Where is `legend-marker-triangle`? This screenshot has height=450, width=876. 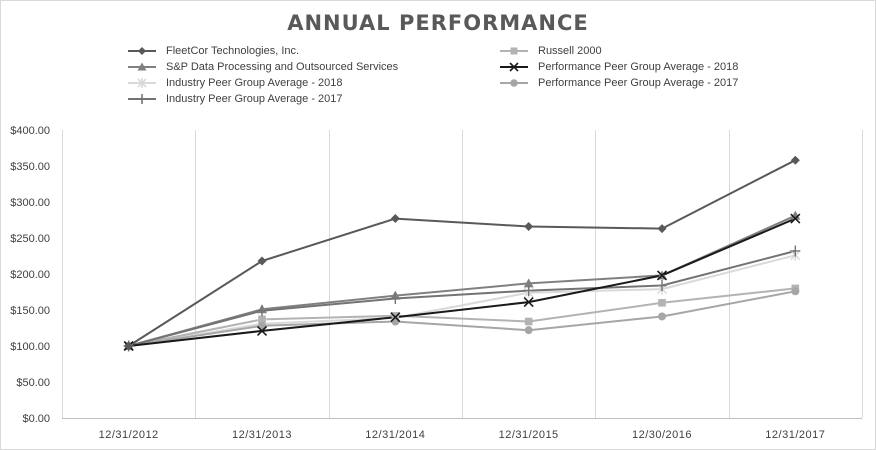
legend-marker-triangle is located at coordinates (142, 66).